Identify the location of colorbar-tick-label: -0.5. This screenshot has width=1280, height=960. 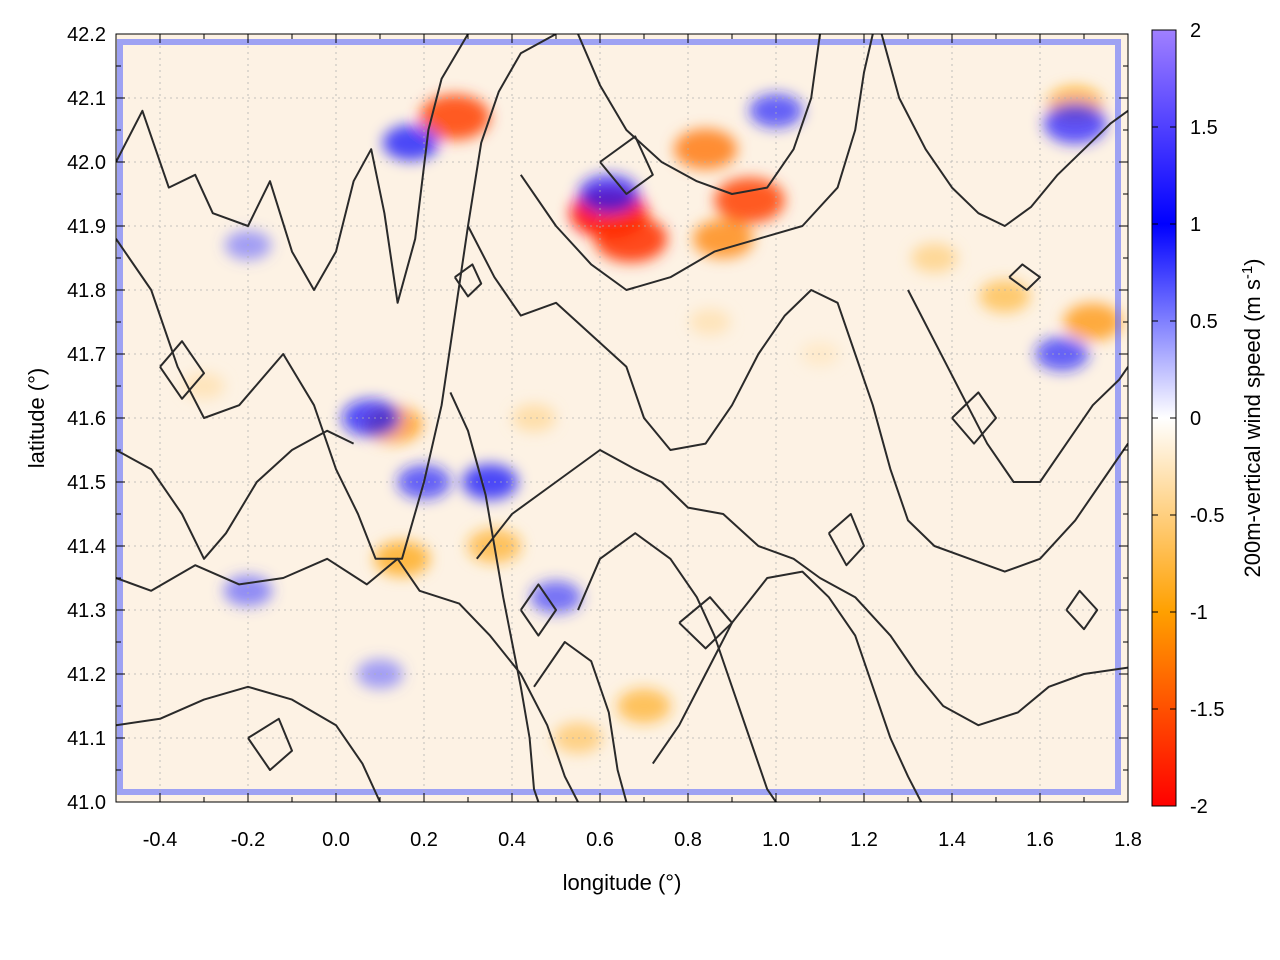
(1207, 516).